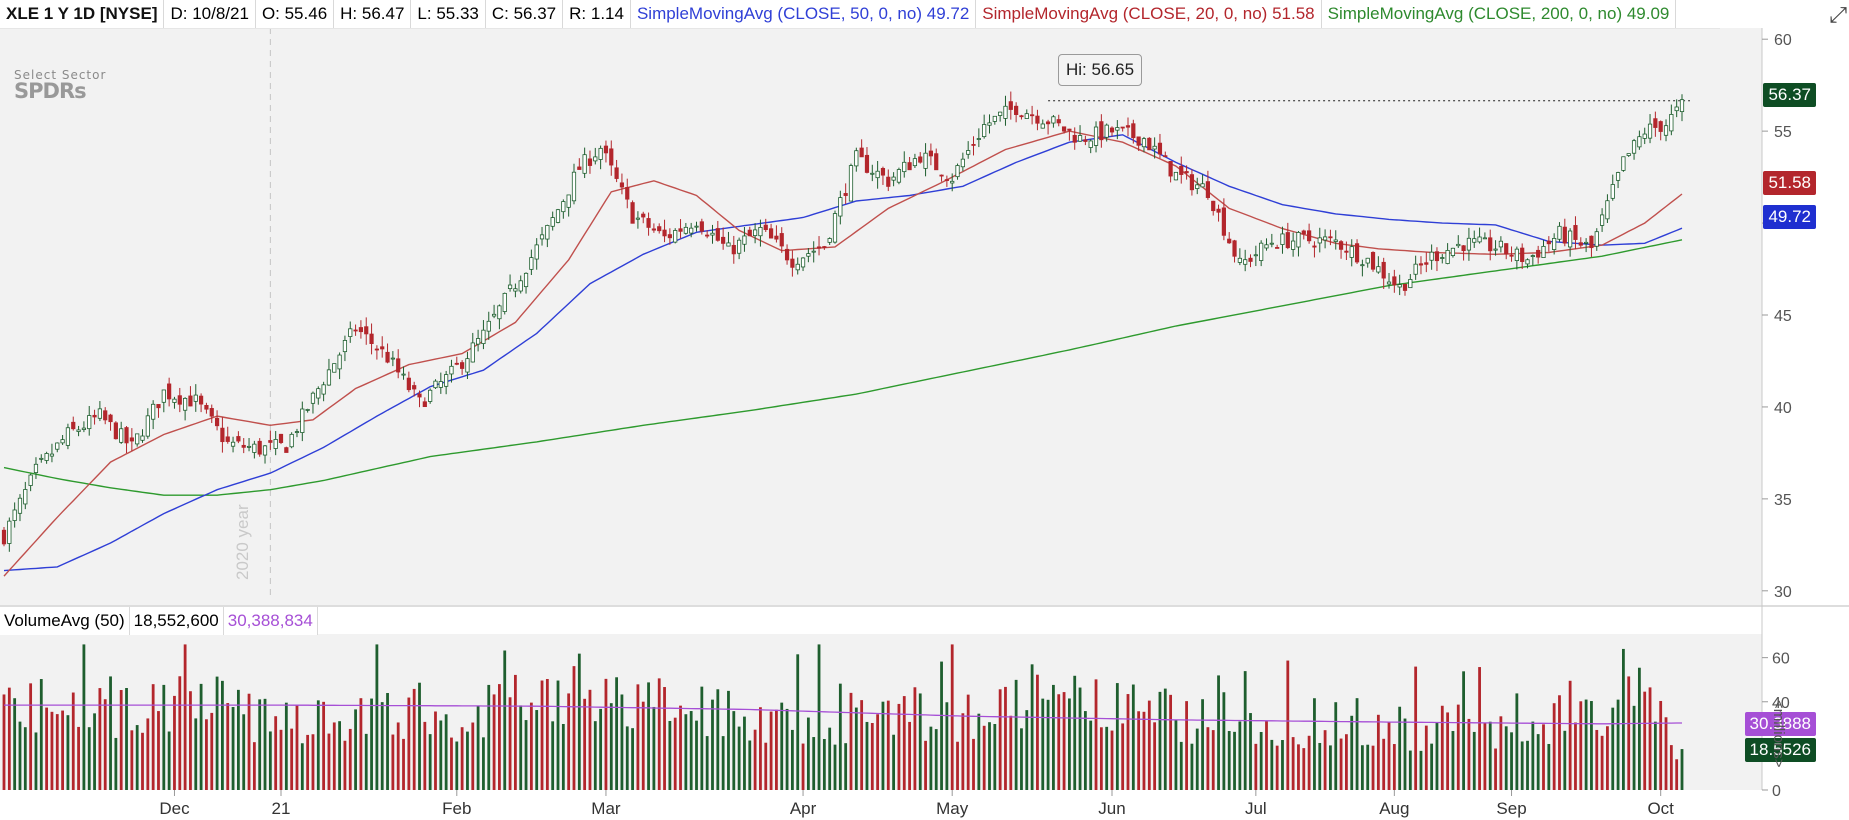 Image resolution: width=1849 pixels, height=820 pixels. Describe the element at coordinates (804, 14) in the screenshot. I see `sma50-label: SimpleMovingAvg (CLOSE, 50, 0, no) 49.72` at that location.